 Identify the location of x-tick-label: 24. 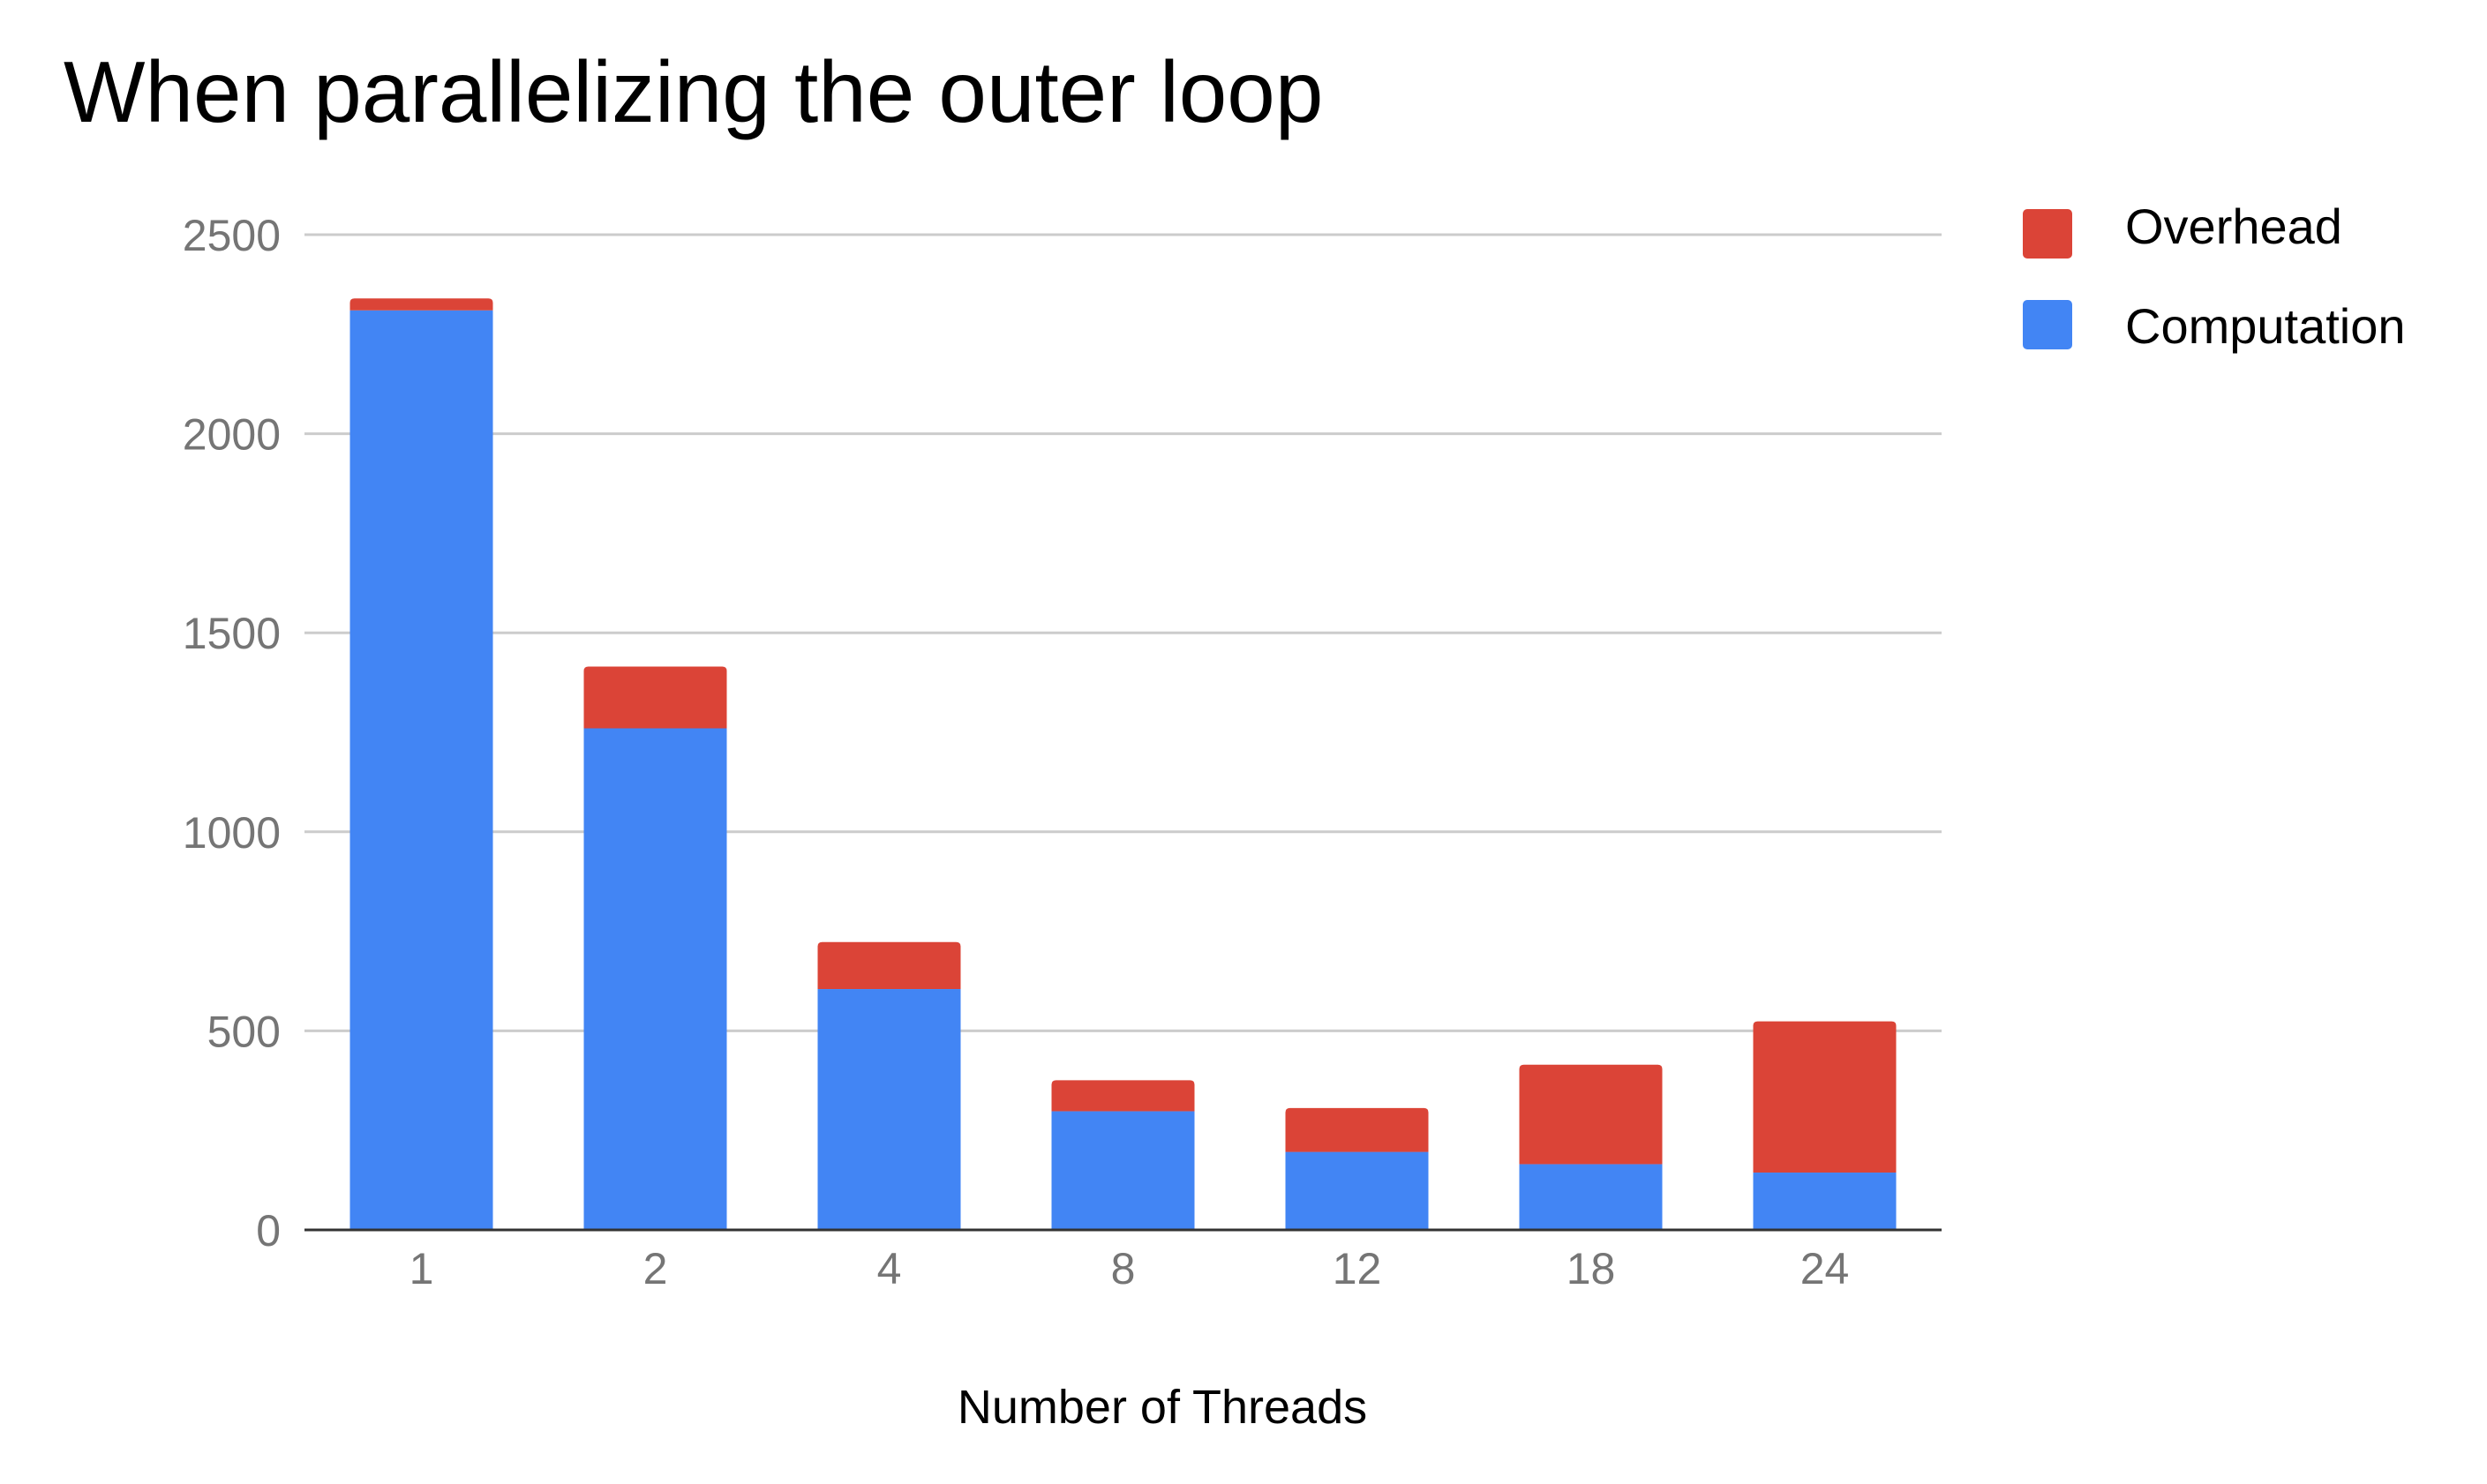
(1825, 1268).